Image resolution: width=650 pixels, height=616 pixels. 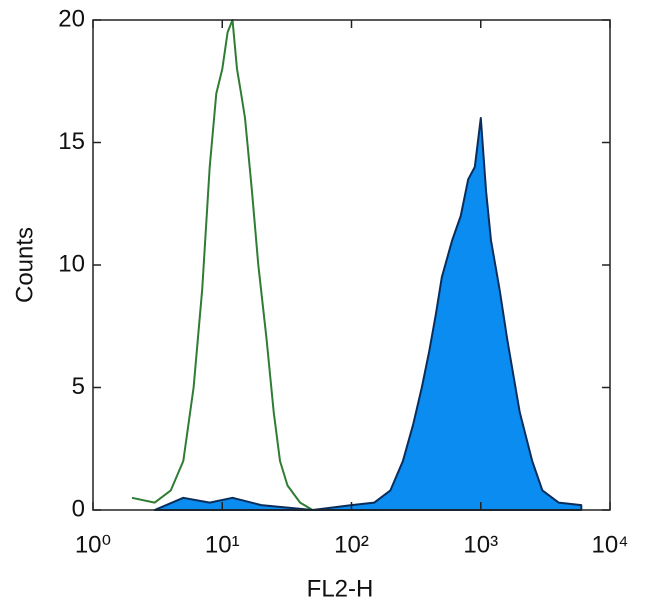 I want to click on x-tick-label: 10¹, so click(x=222, y=544).